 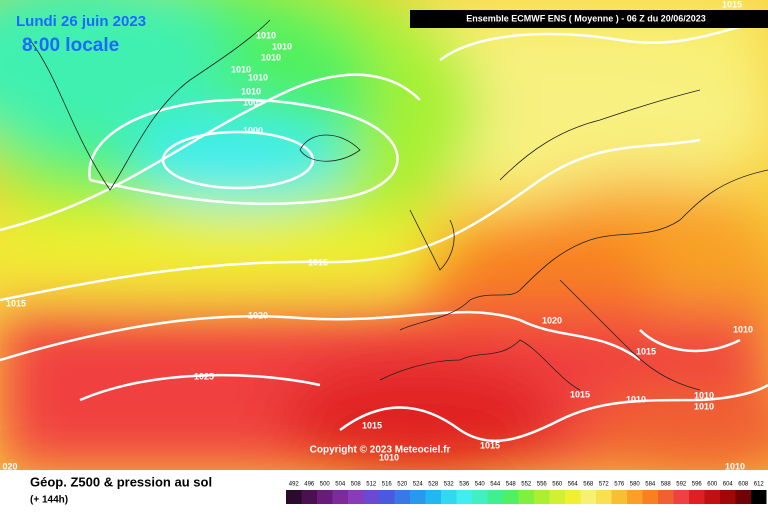 I want to click on colorbar-label: 600, so click(x=712, y=485).